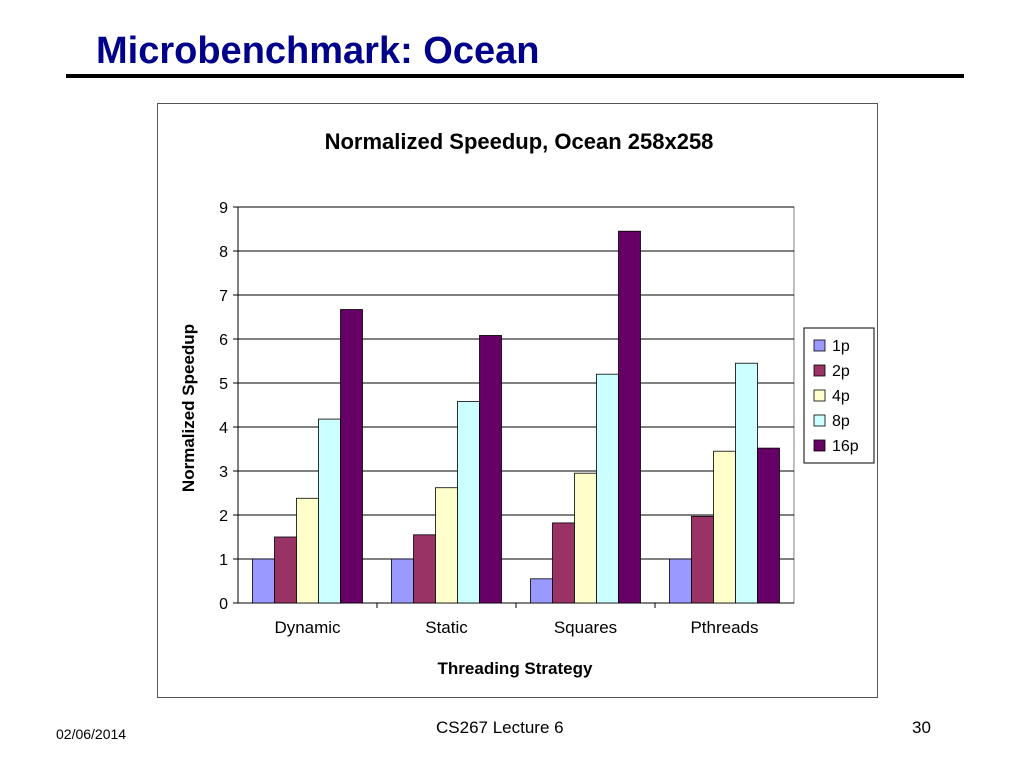 This screenshot has width=1024, height=768. Describe the element at coordinates (329, 511) in the screenshot. I see `bar-8p-dynamic` at that location.